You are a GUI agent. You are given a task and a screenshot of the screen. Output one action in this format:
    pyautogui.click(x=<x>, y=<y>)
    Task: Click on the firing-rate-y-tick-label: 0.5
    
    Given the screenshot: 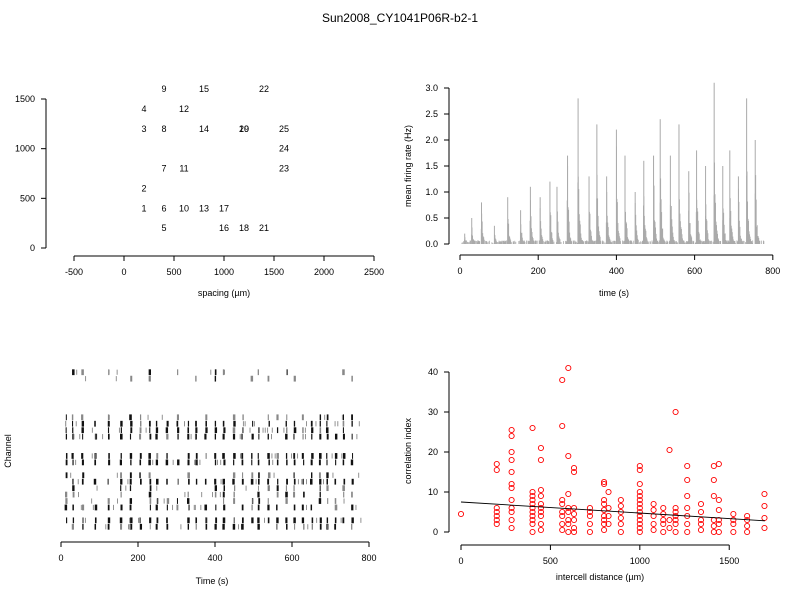 What is the action you would take?
    pyautogui.click(x=431, y=218)
    